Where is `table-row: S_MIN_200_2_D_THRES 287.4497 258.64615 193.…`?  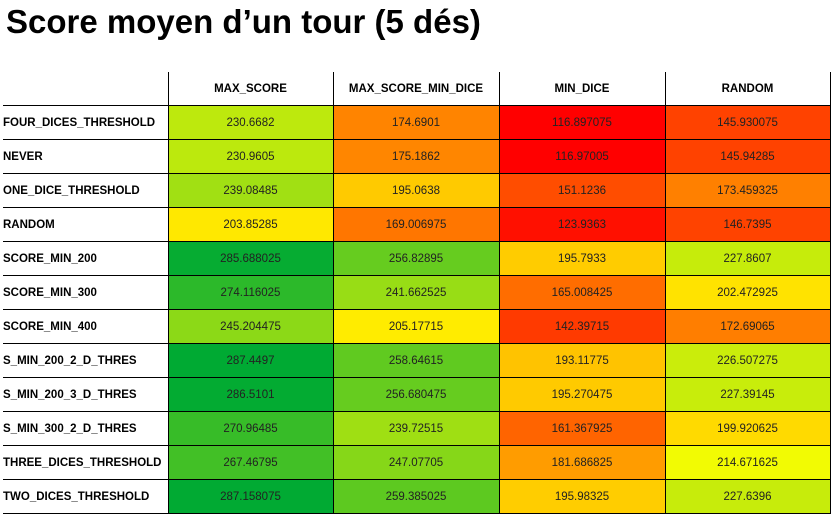
table-row: S_MIN_200_2_D_THRES 287.4497 258.64615 193.… is located at coordinates (417, 360).